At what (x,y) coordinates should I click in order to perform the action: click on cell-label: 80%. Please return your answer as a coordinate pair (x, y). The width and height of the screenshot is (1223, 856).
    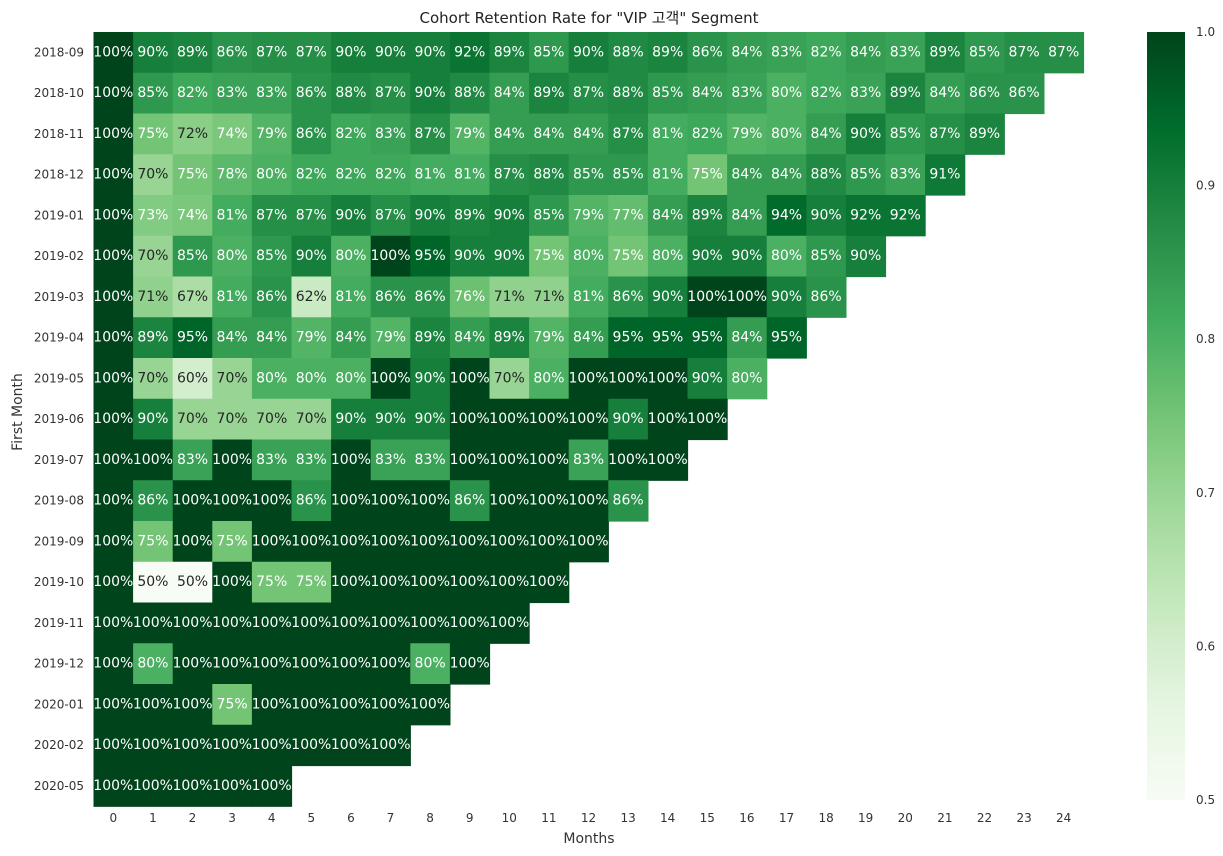
    Looking at the image, I should click on (667, 256).